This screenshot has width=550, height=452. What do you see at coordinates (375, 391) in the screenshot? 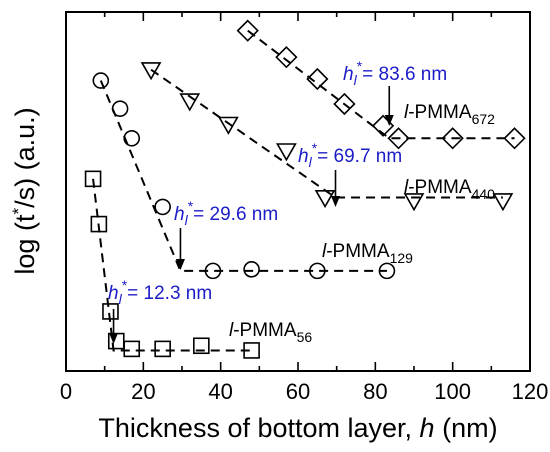
I see `x-tick-label: 80` at bounding box center [375, 391].